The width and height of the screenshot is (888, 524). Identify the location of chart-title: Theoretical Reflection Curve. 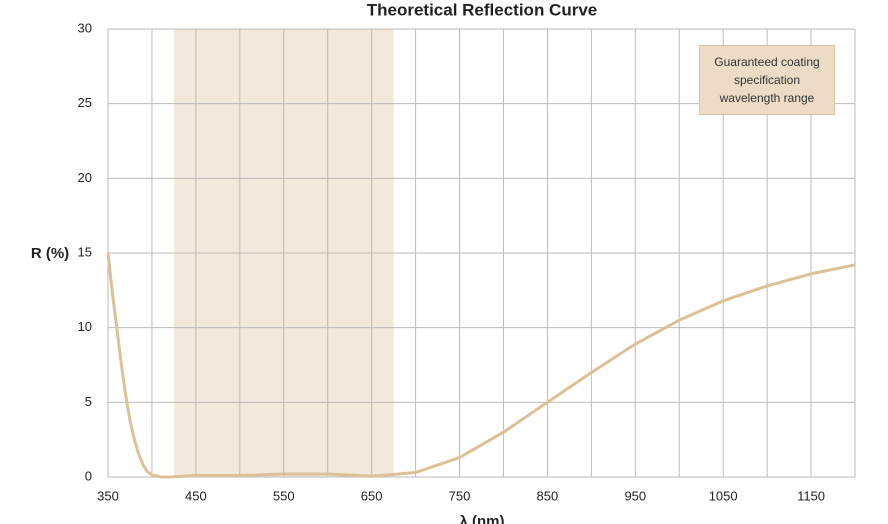
(482, 9).